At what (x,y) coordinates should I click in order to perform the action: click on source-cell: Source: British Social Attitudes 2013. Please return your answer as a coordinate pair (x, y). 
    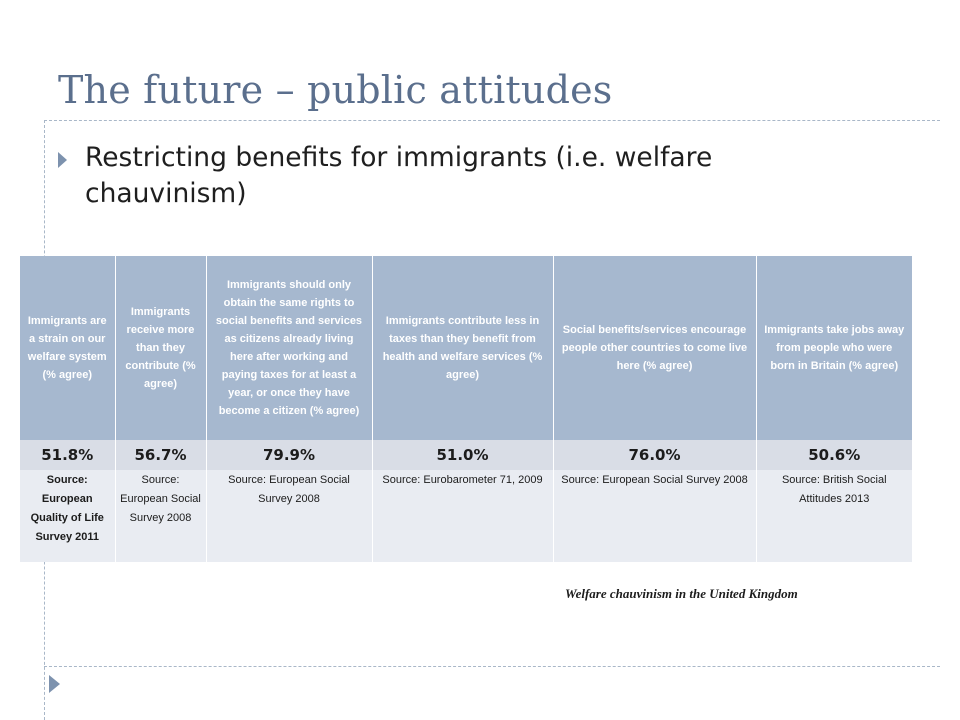
    Looking at the image, I should click on (834, 516).